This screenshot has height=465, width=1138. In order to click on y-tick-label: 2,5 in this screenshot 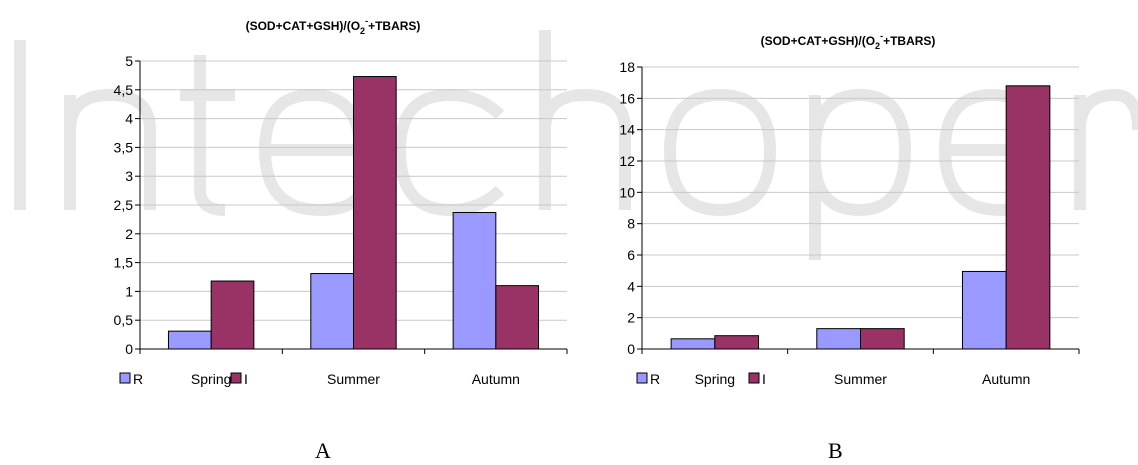, I will do `click(124, 205)`.